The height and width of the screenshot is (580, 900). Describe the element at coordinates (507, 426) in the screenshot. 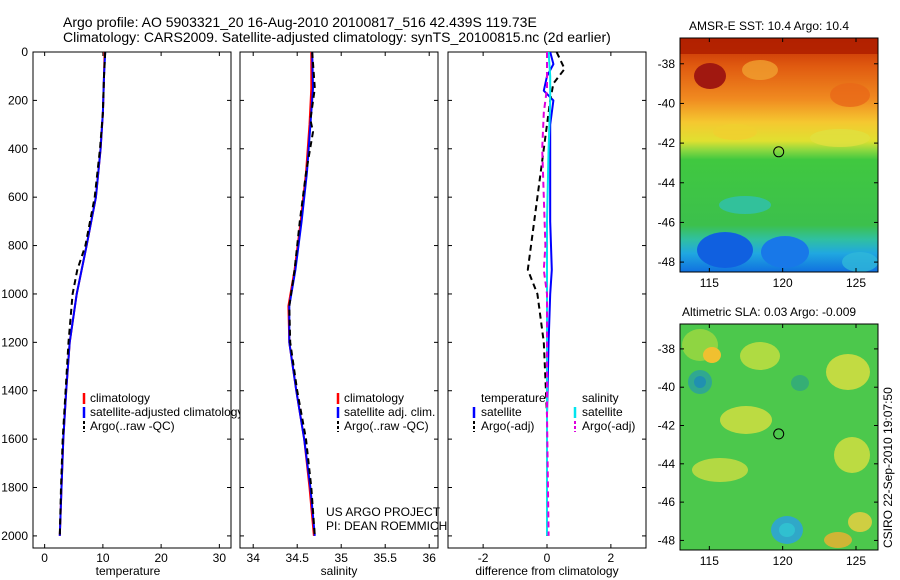

I see `legend-label-temp-argo: Argo(-adj)` at that location.